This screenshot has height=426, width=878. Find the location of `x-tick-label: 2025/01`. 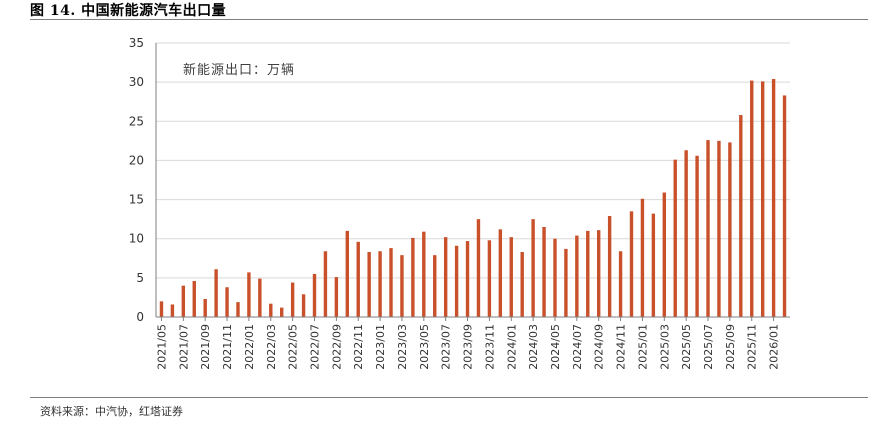

x-tick-label: 2025/01 is located at coordinates (642, 347).